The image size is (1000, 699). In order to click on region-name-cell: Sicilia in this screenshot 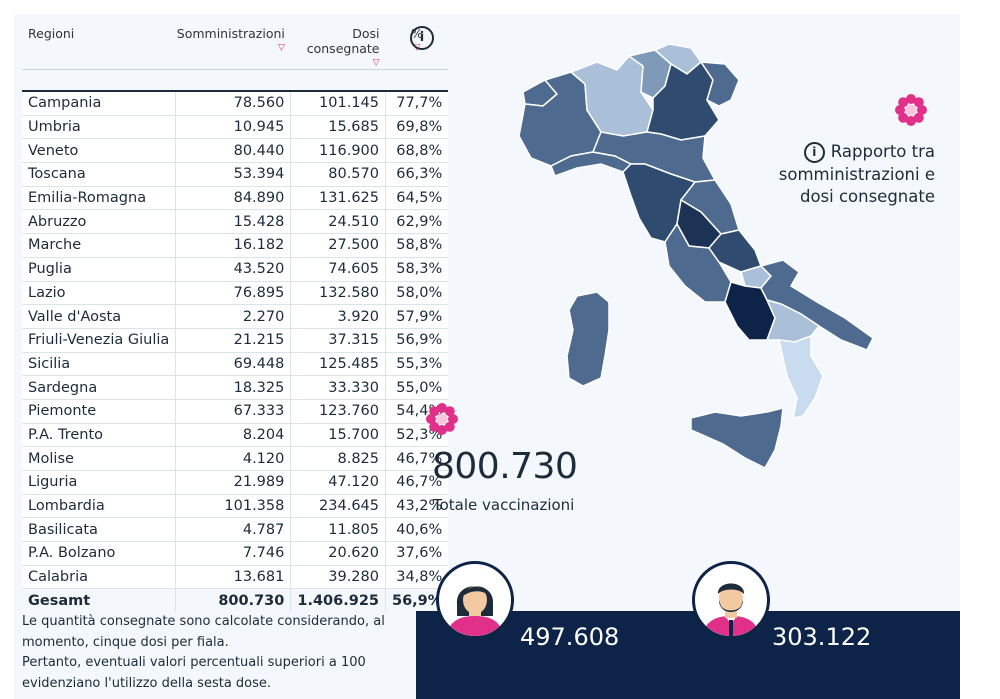, I will do `click(99, 364)`.